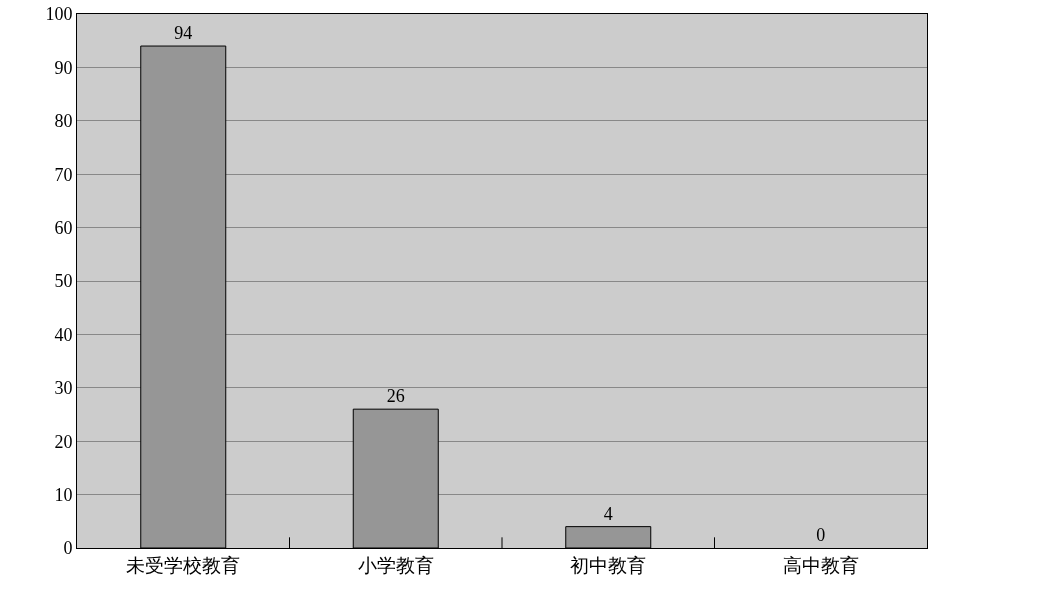  I want to click on y-tick-label: 80, so click(63, 121).